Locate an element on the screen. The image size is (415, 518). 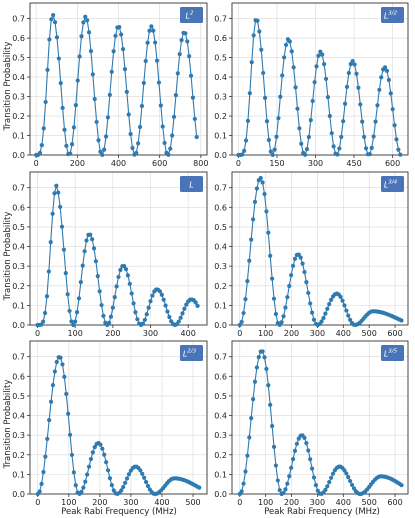
y-tick-label: 0.0 is located at coordinates (220, 325).